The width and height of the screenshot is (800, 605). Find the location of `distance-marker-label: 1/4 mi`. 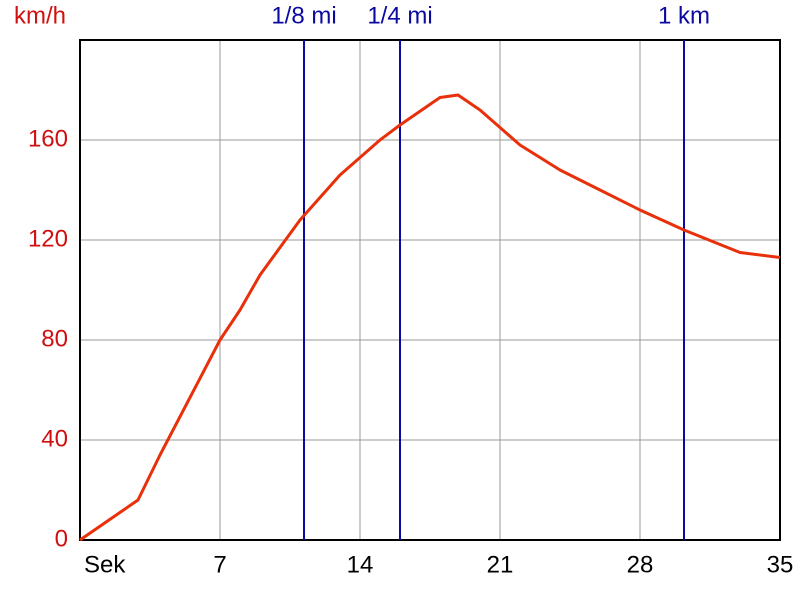

distance-marker-label: 1/4 mi is located at coordinates (399, 15).